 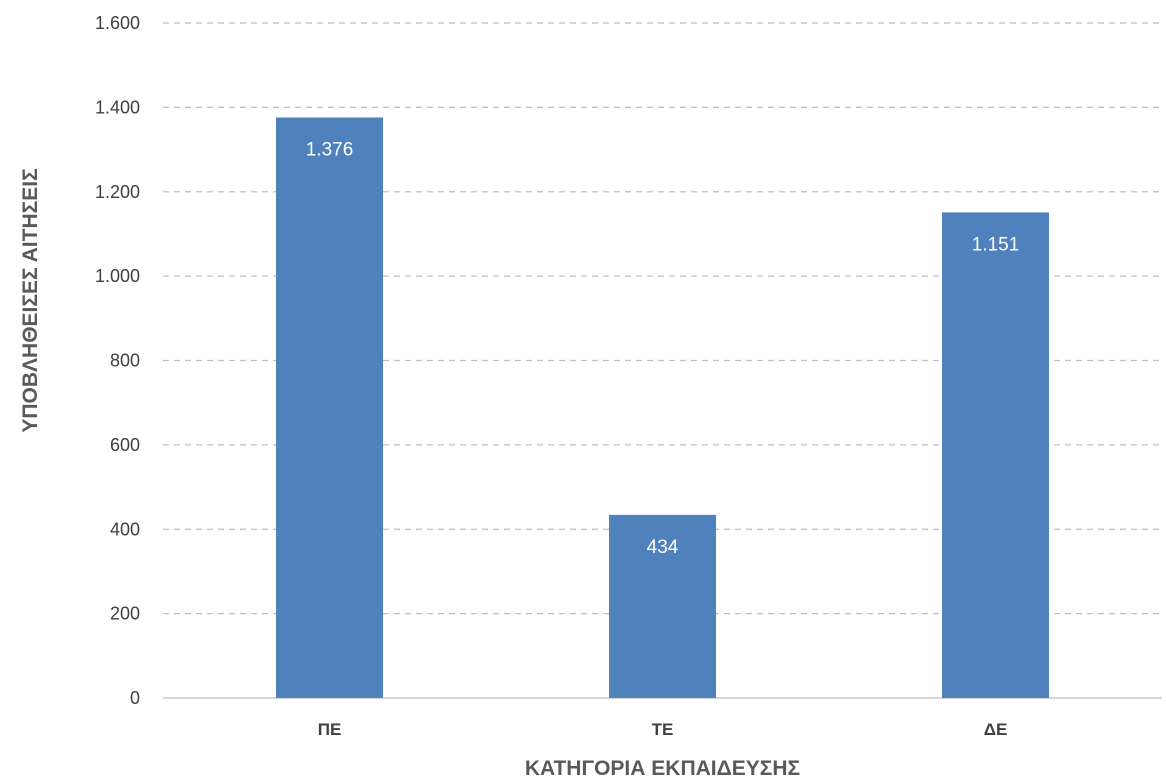 What do you see at coordinates (996, 244) in the screenshot?
I see `bar-data-label: 1.151` at bounding box center [996, 244].